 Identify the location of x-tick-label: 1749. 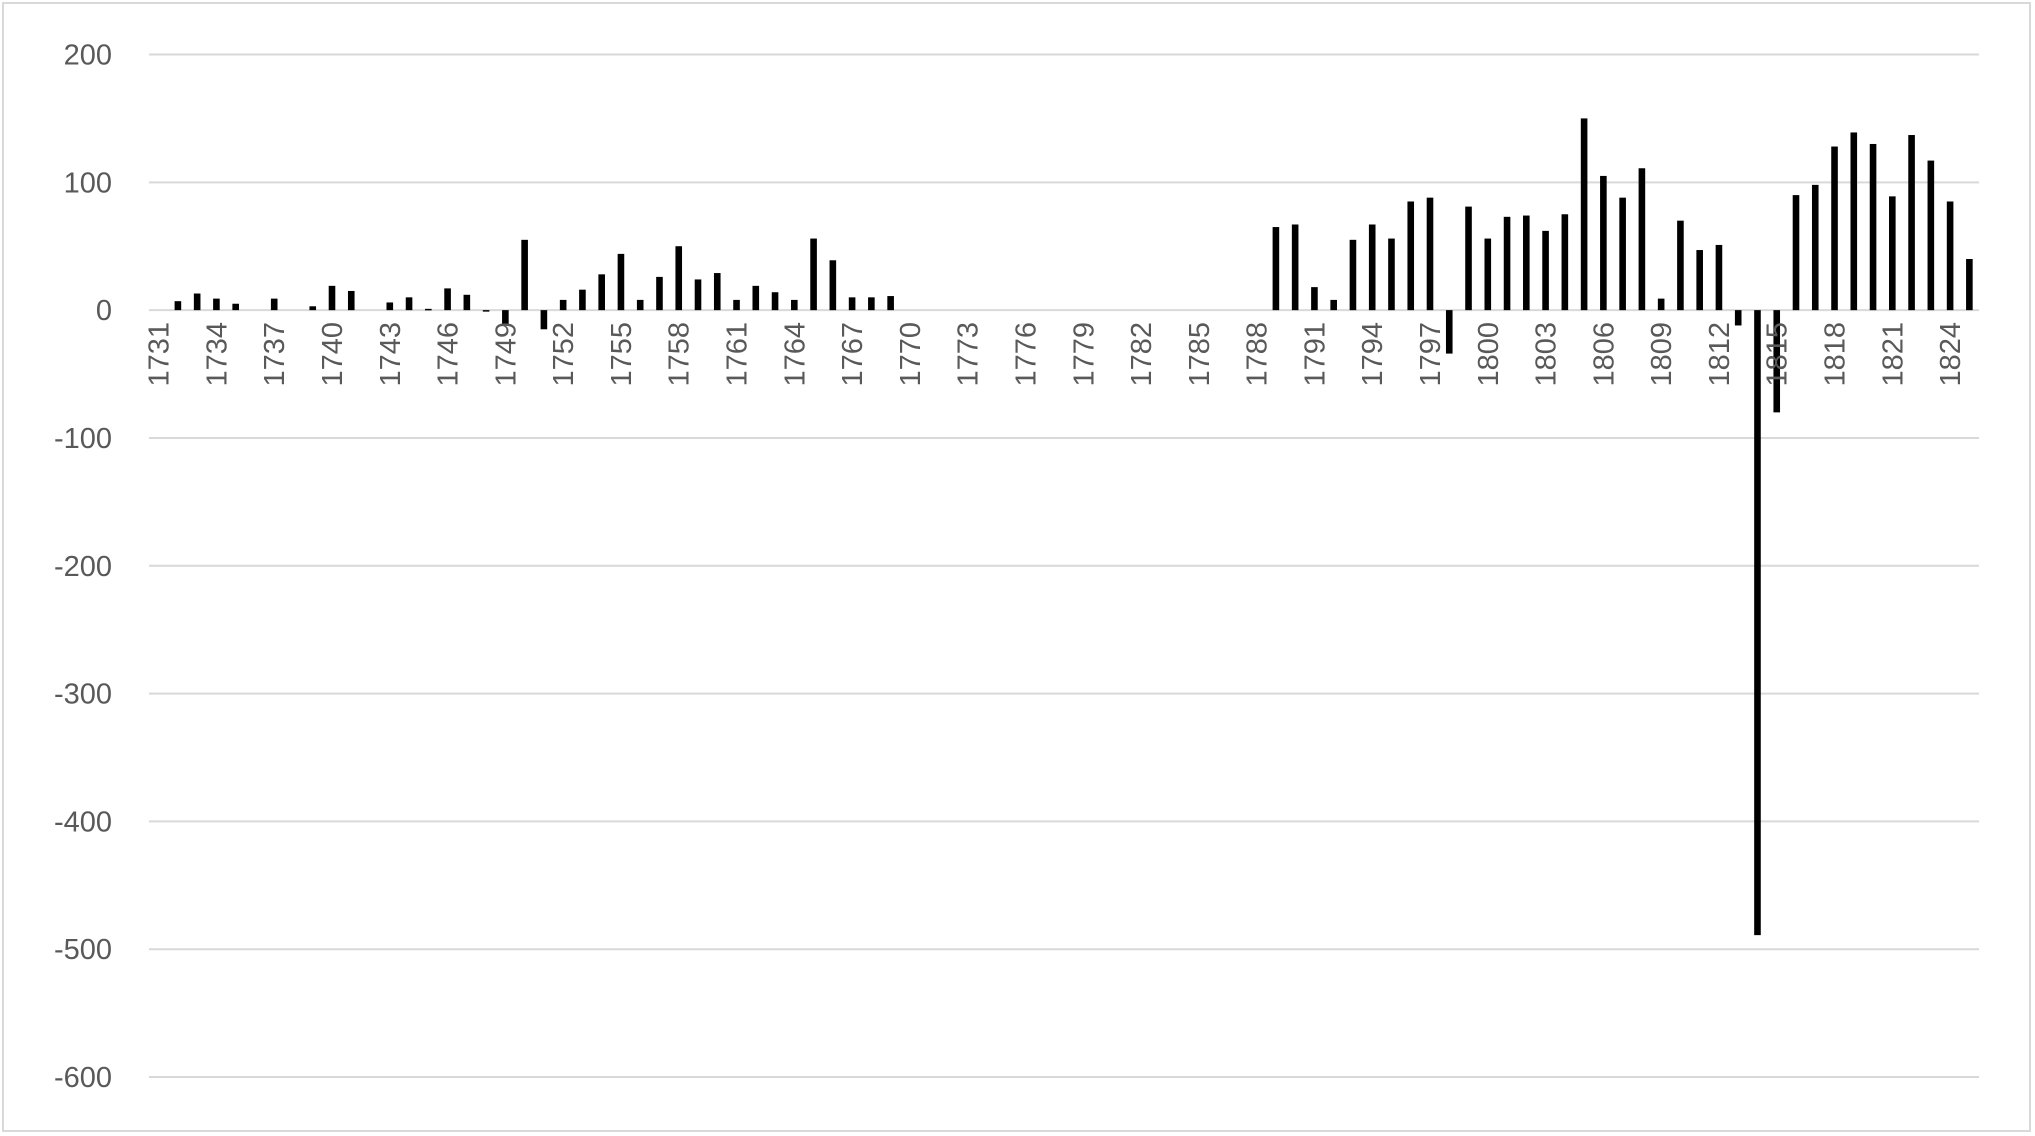
(506, 354).